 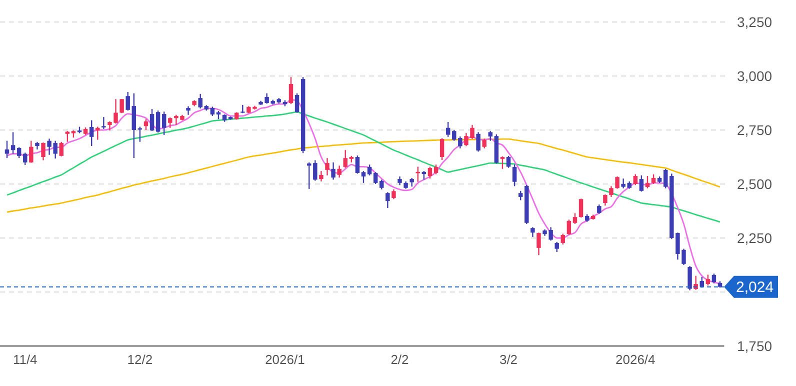 What do you see at coordinates (754, 76) in the screenshot?
I see `y-tick-label: 3,000` at bounding box center [754, 76].